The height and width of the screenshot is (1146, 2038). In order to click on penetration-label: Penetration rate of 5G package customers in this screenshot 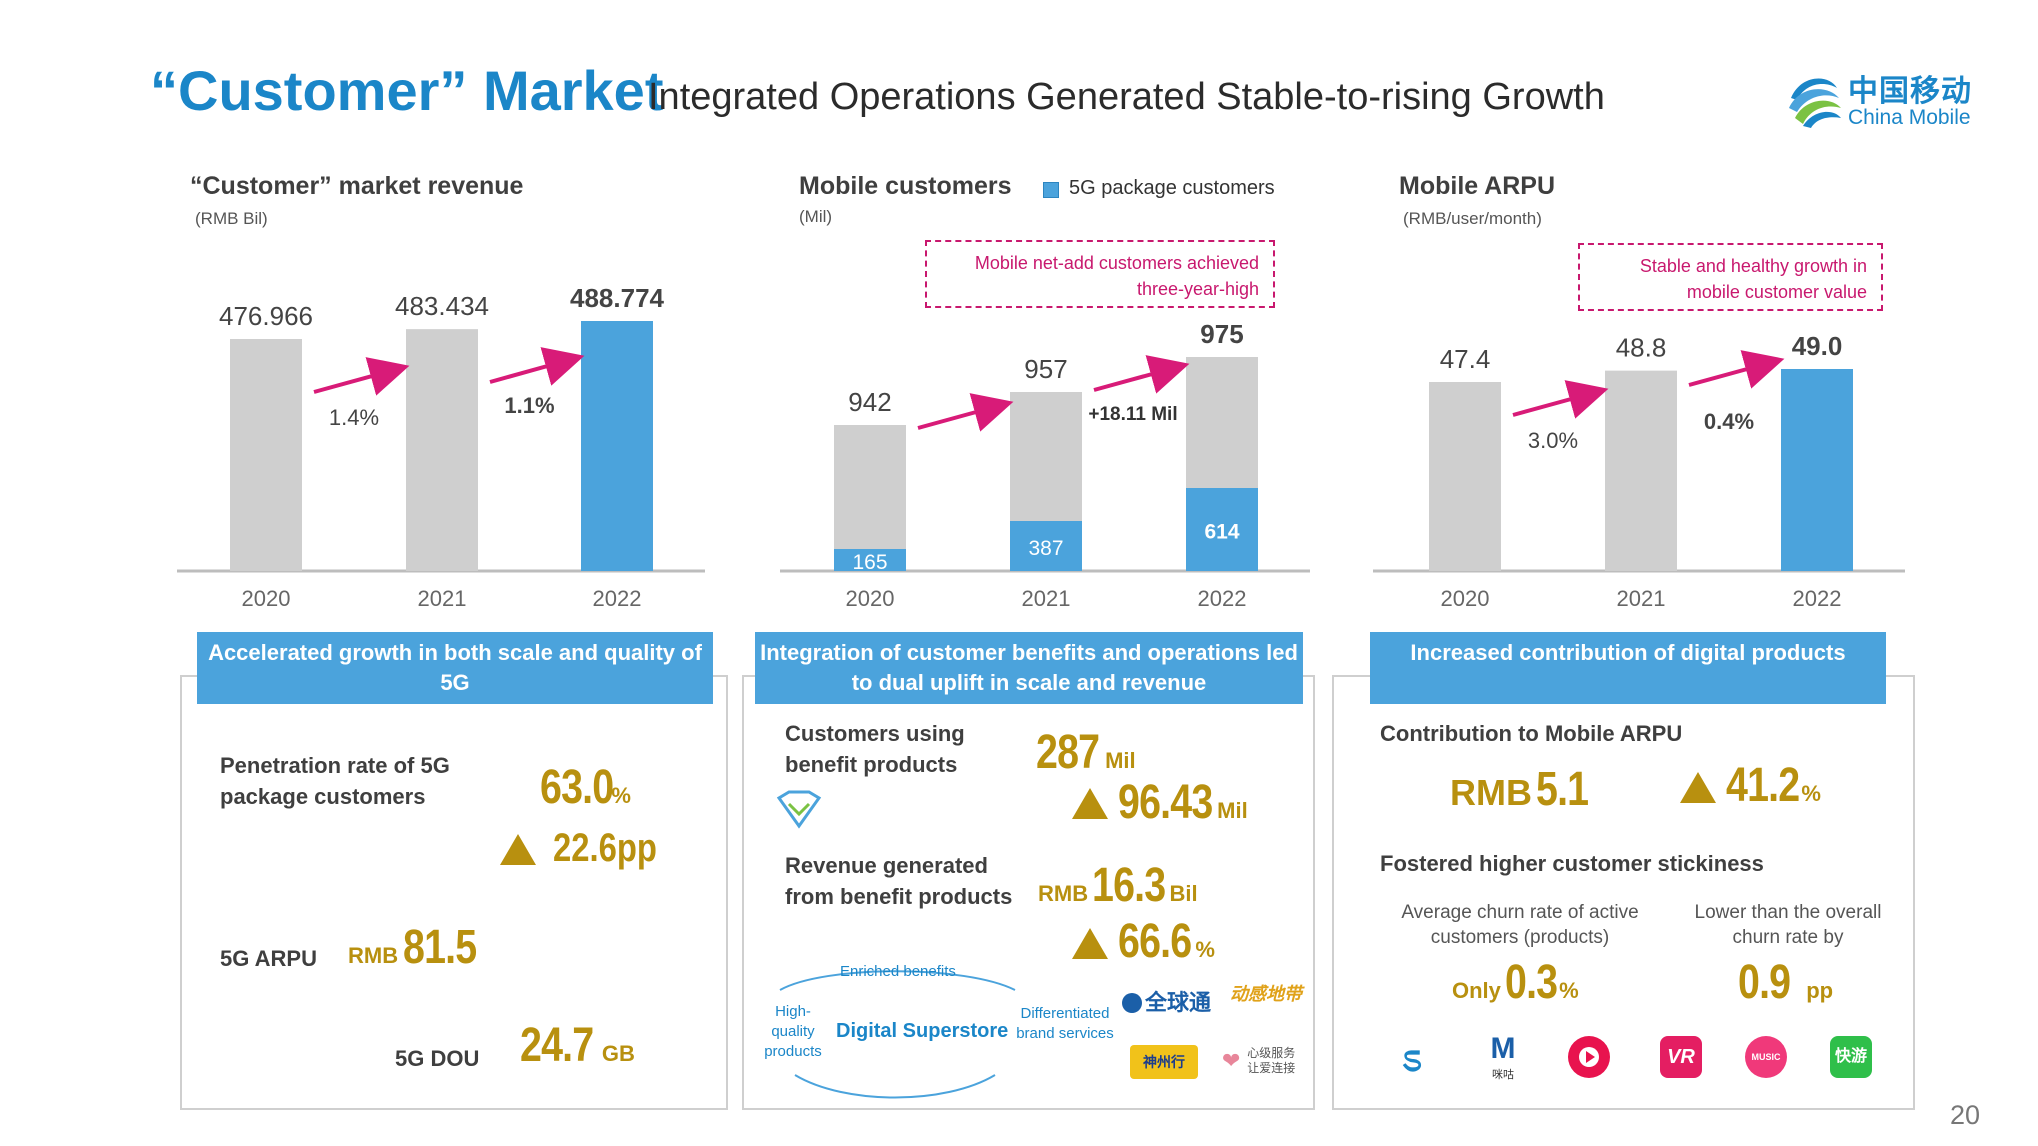, I will do `click(335, 781)`.